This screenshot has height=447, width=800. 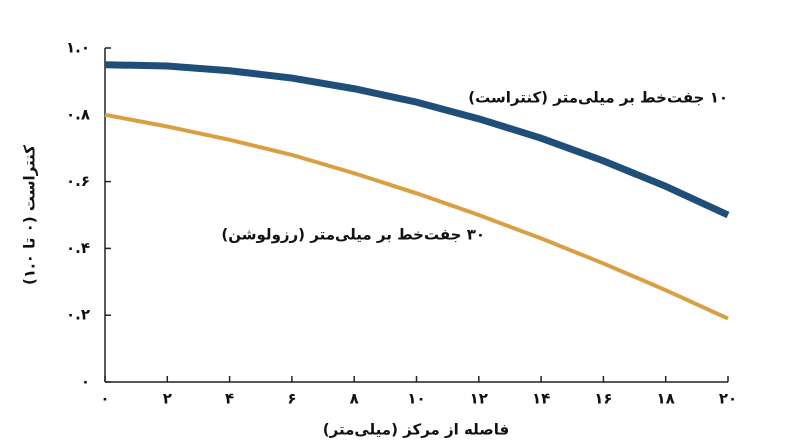 What do you see at coordinates (229, 399) in the screenshot?
I see `x-tick-label: ۴` at bounding box center [229, 399].